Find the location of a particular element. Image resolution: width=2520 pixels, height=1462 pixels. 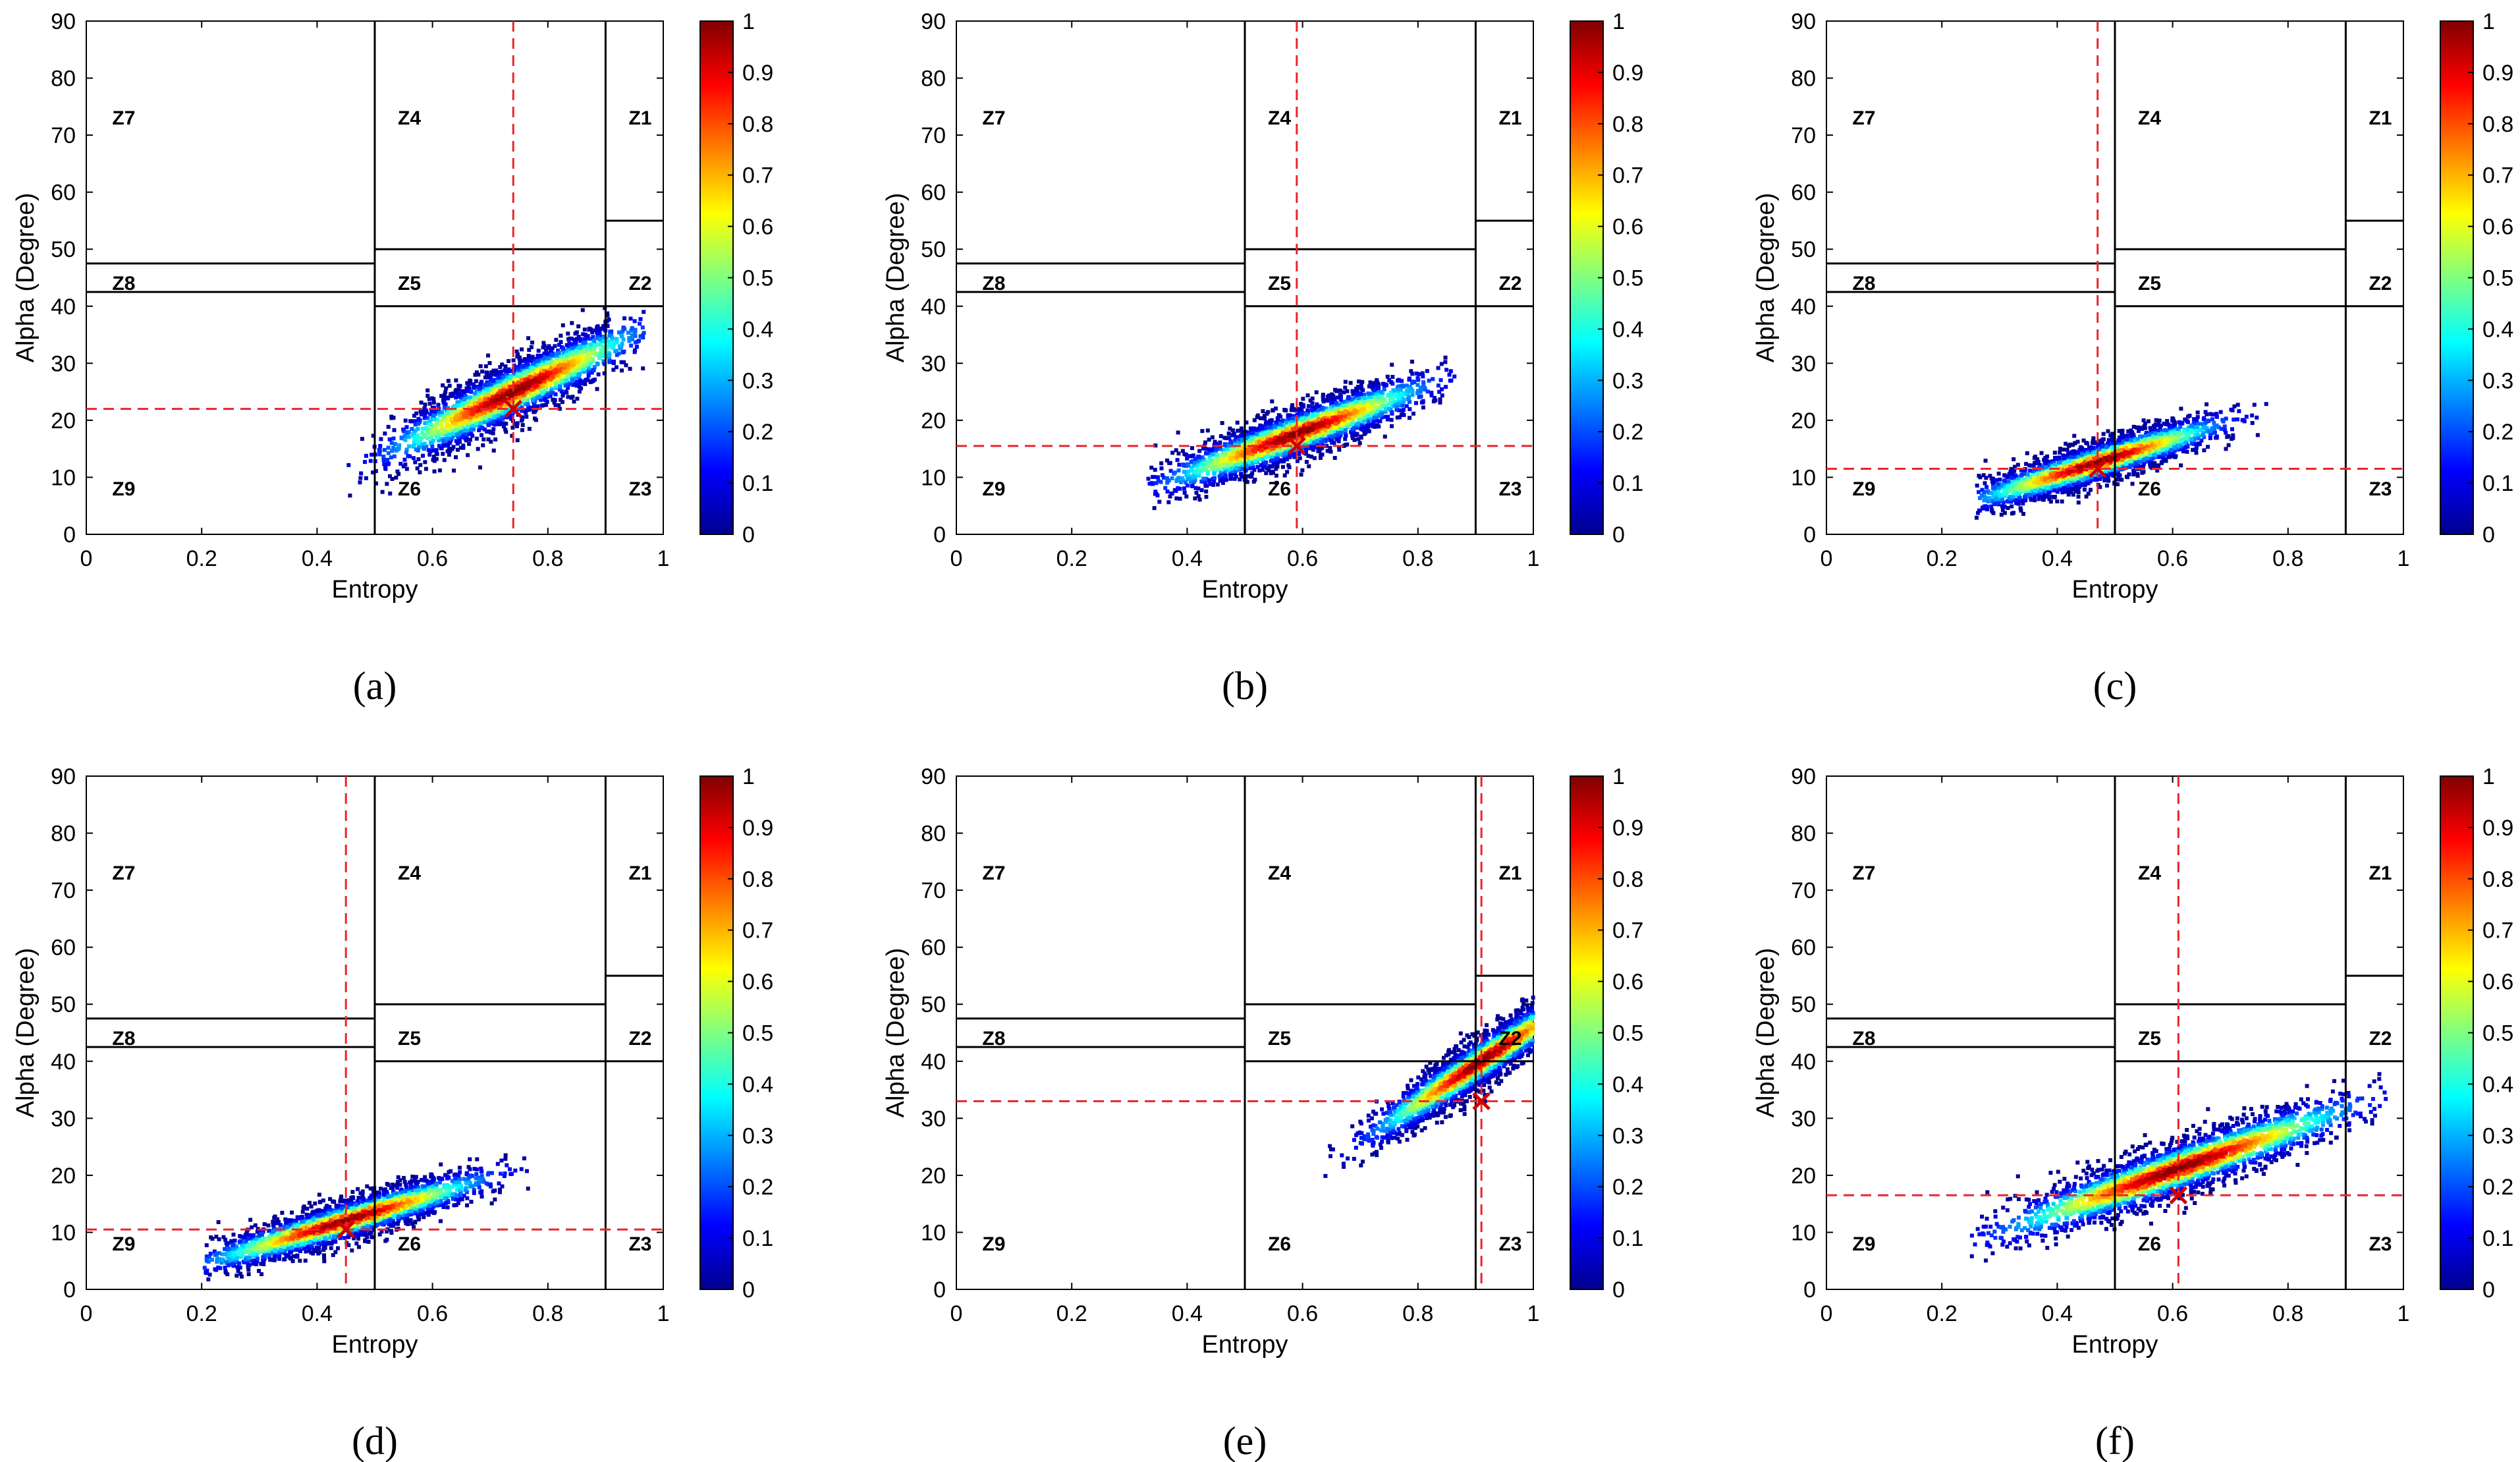

mean-marker is located at coordinates (513, 408).